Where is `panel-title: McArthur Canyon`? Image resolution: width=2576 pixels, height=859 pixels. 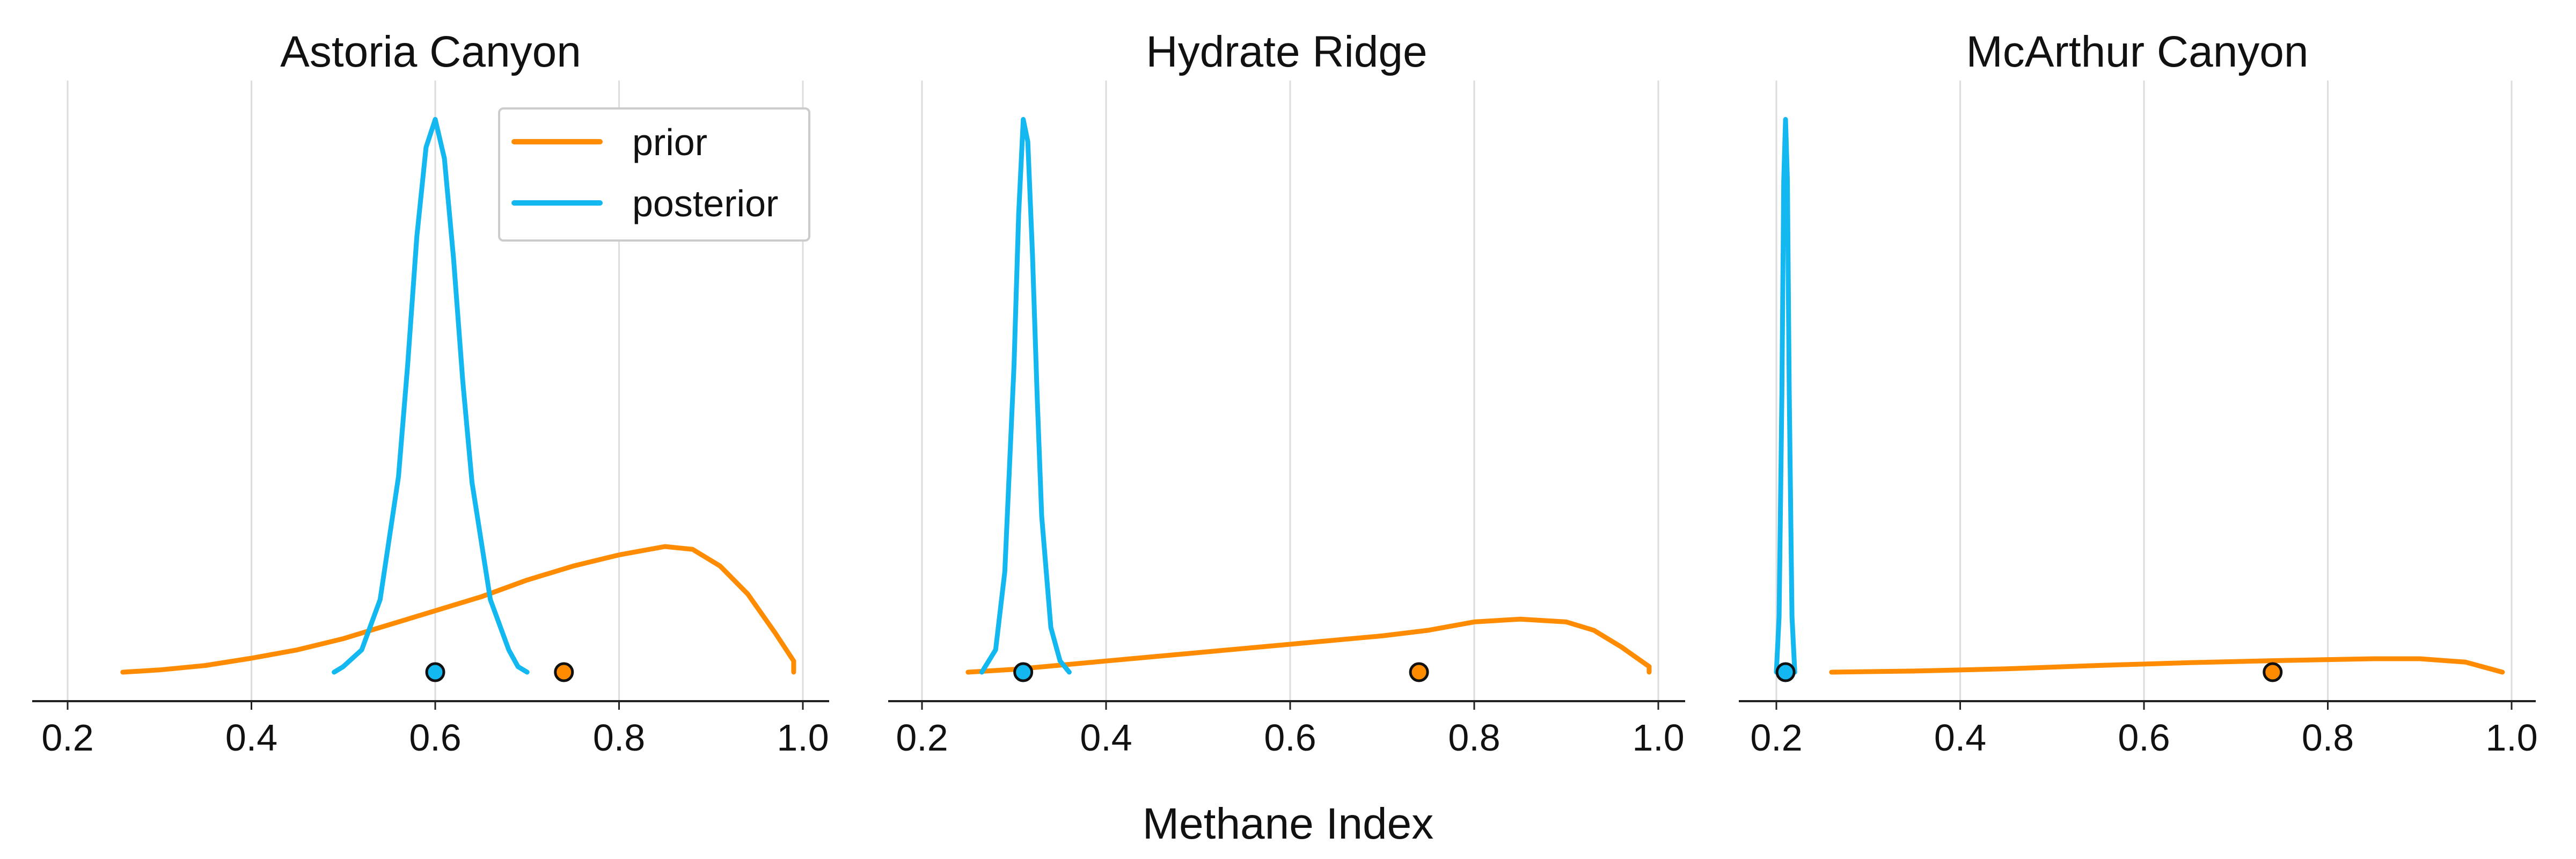 panel-title: McArthur Canyon is located at coordinates (2137, 51).